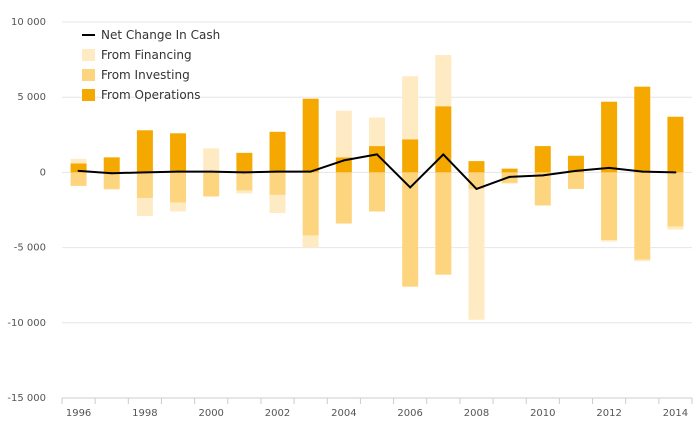  I want to click on bar-from-financing-2001, so click(244, 192).